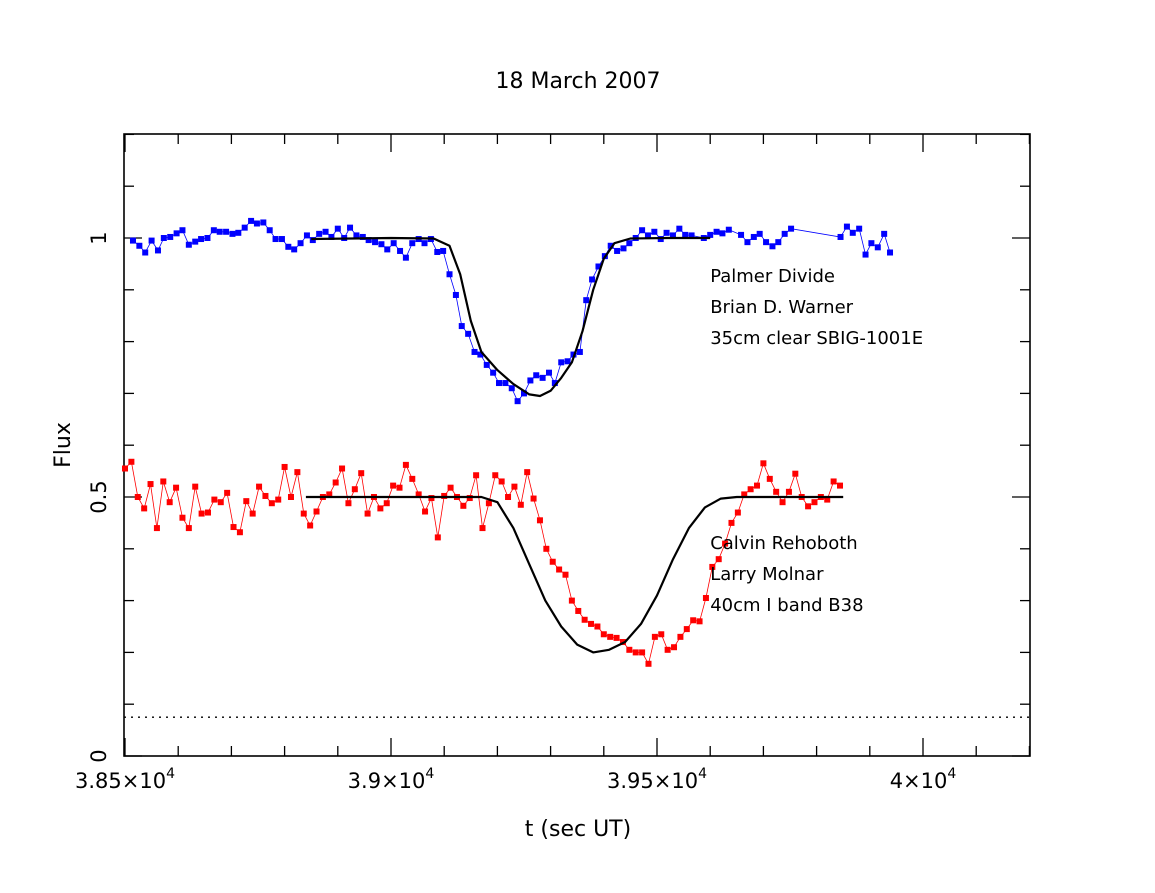  What do you see at coordinates (99, 496) in the screenshot?
I see `y-tick-label: 0.5` at bounding box center [99, 496].